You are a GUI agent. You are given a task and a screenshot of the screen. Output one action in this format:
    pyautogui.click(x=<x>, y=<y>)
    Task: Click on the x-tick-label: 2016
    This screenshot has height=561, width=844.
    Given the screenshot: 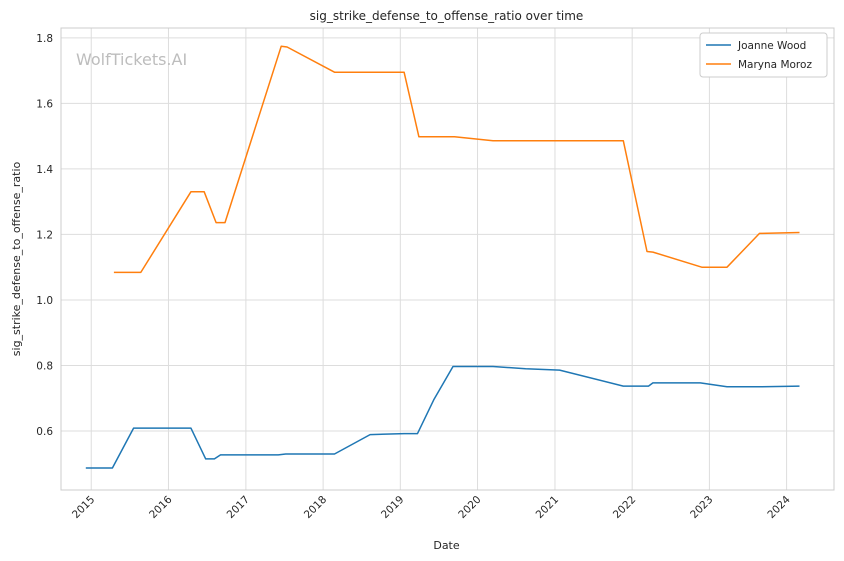 What is the action you would take?
    pyautogui.click(x=161, y=507)
    